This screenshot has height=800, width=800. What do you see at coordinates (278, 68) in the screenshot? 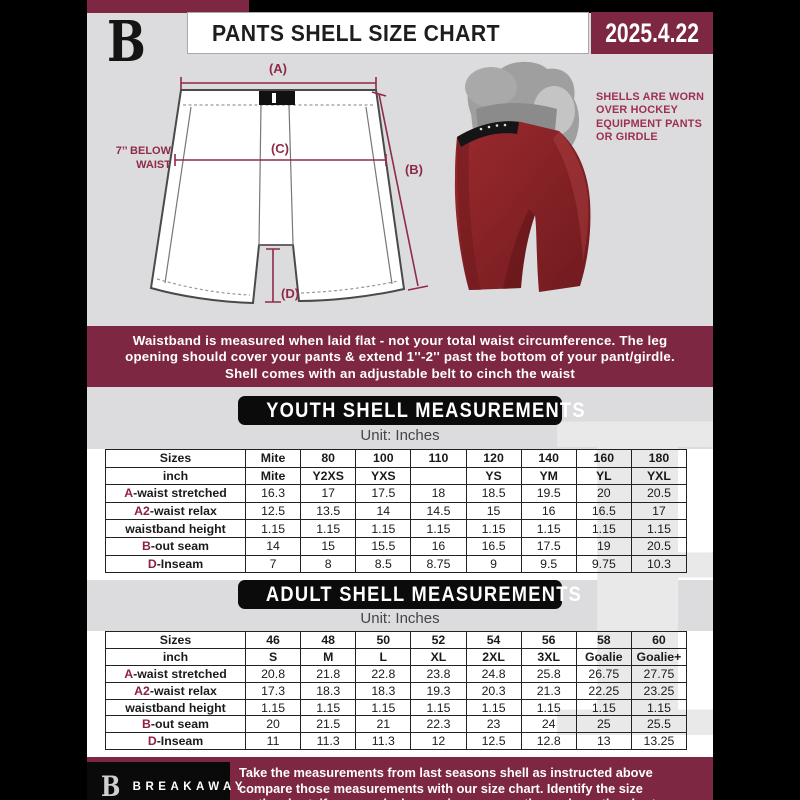
I see `dim-label-a: (A)` at bounding box center [278, 68].